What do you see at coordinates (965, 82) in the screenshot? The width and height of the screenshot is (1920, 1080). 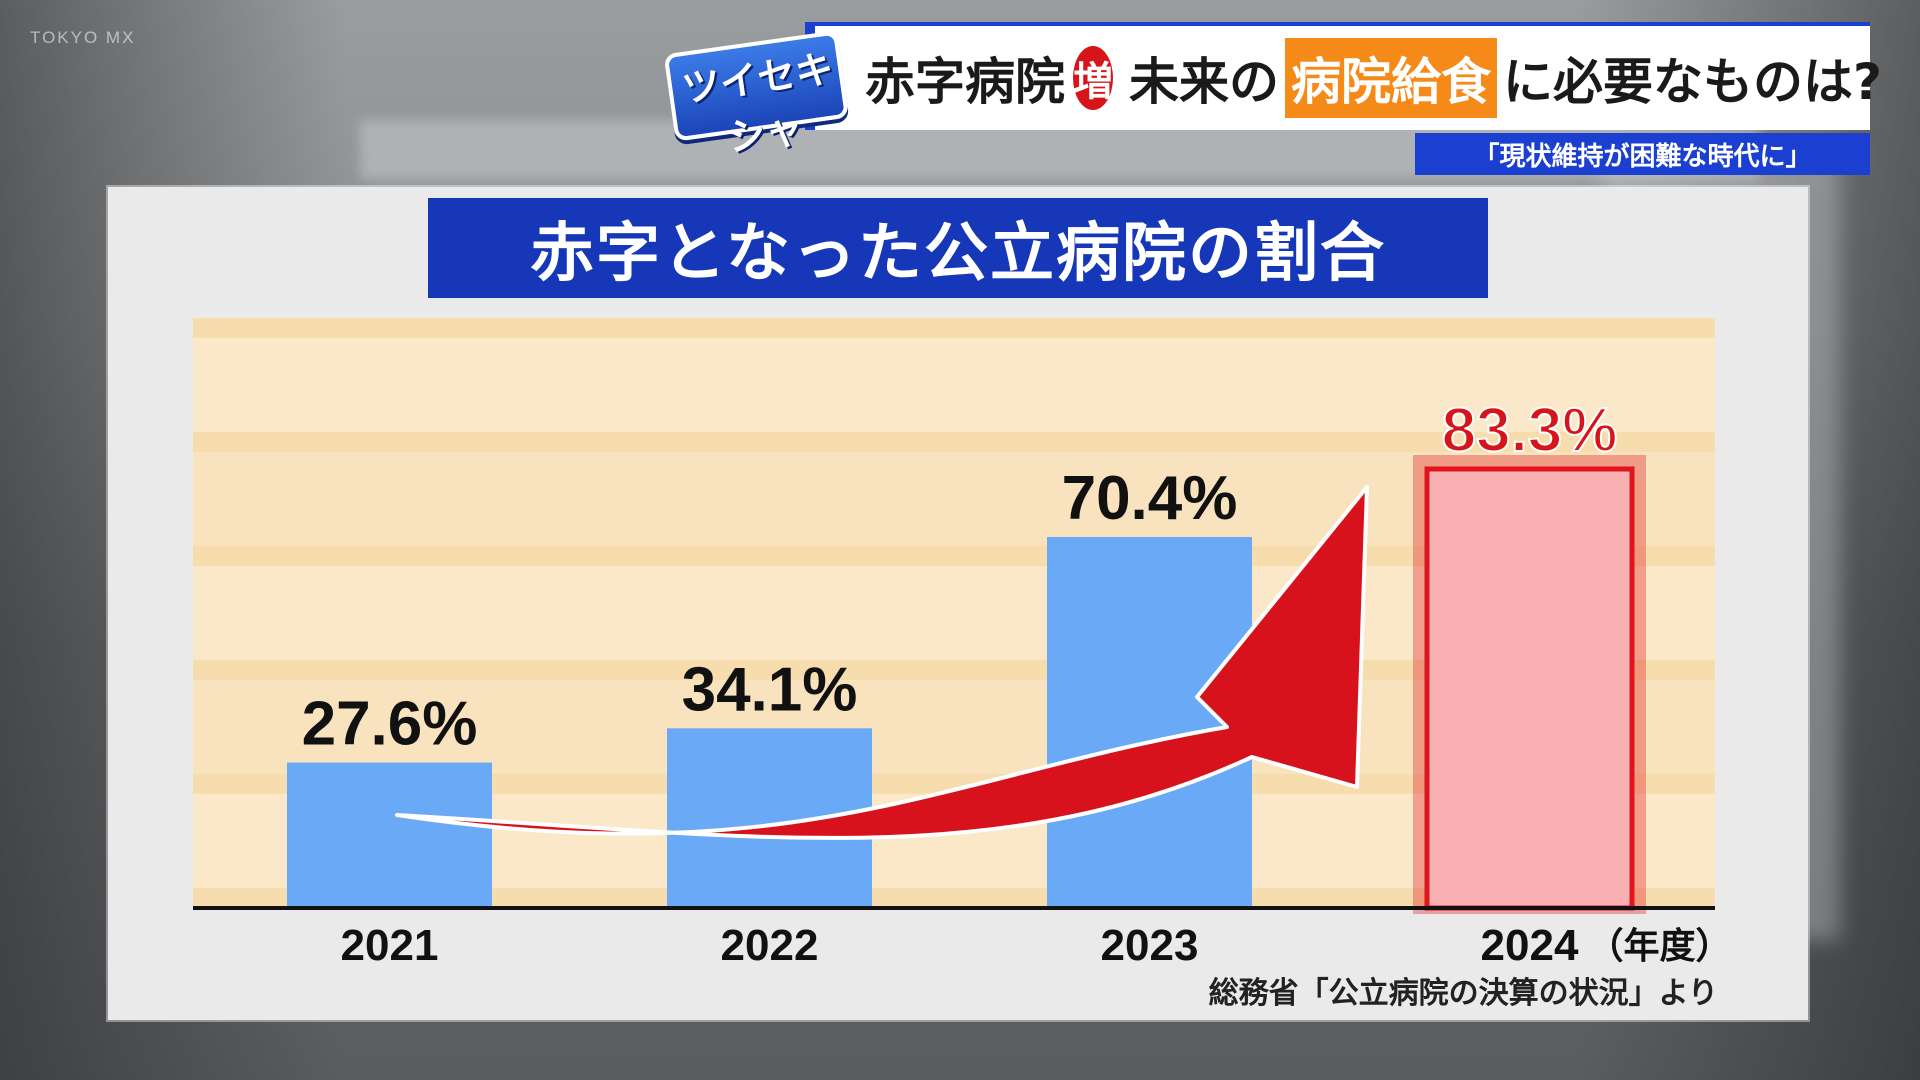 I see `headline-part1: 赤字病院` at bounding box center [965, 82].